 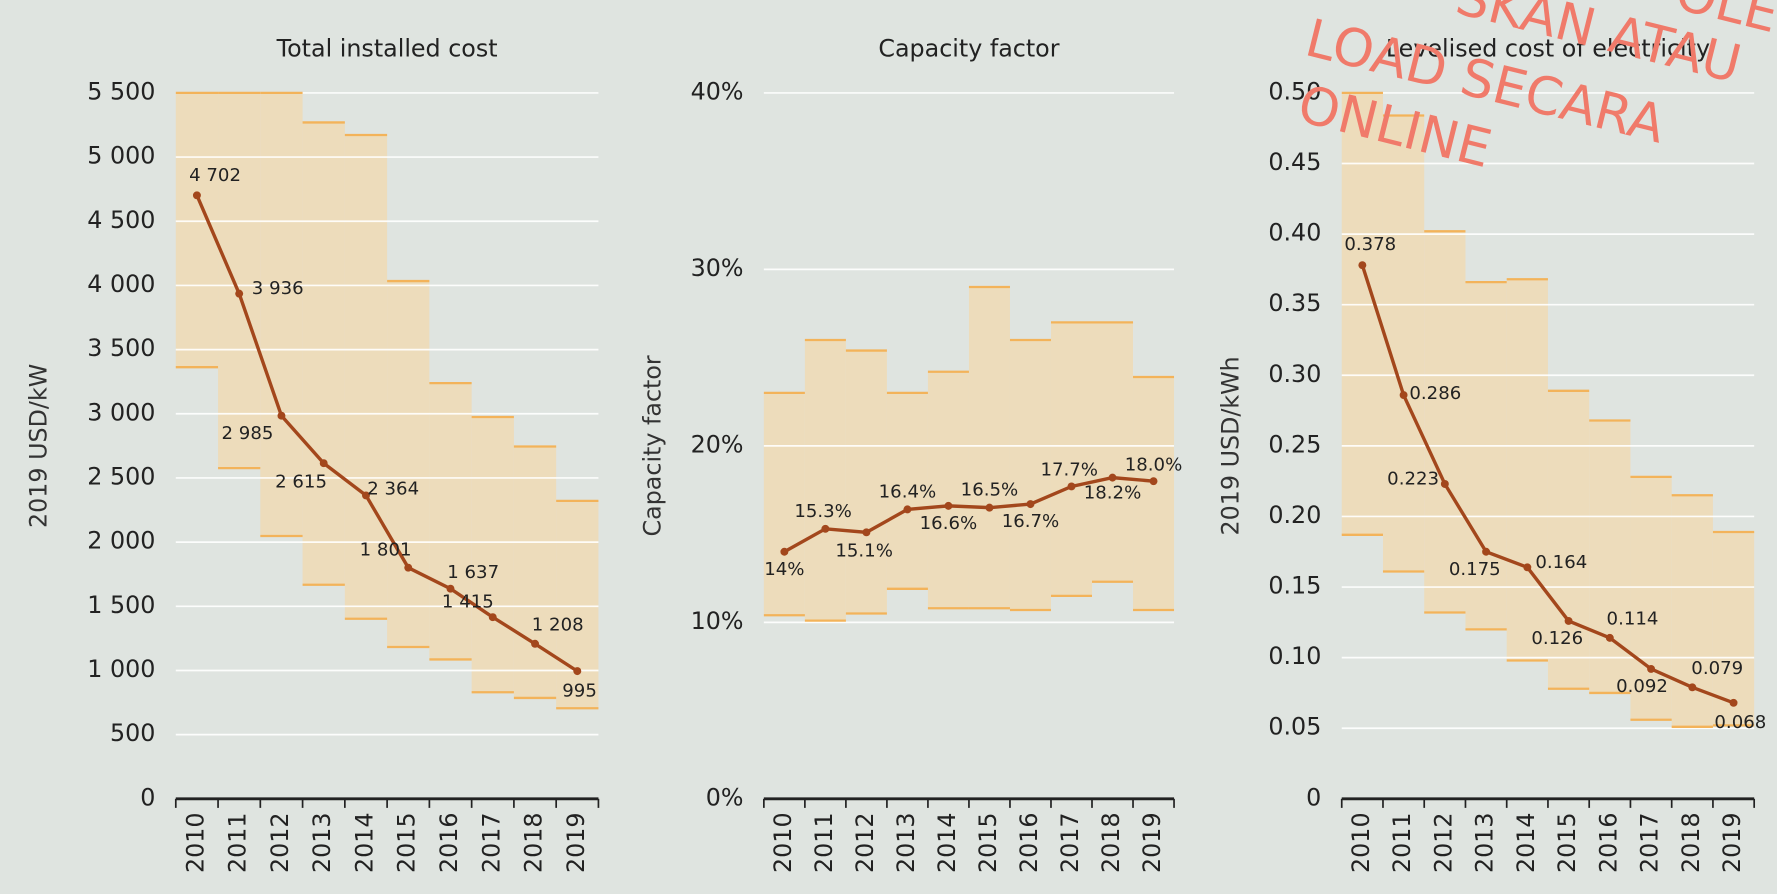 I want to click on value-label: 0.286, so click(x=1435, y=393).